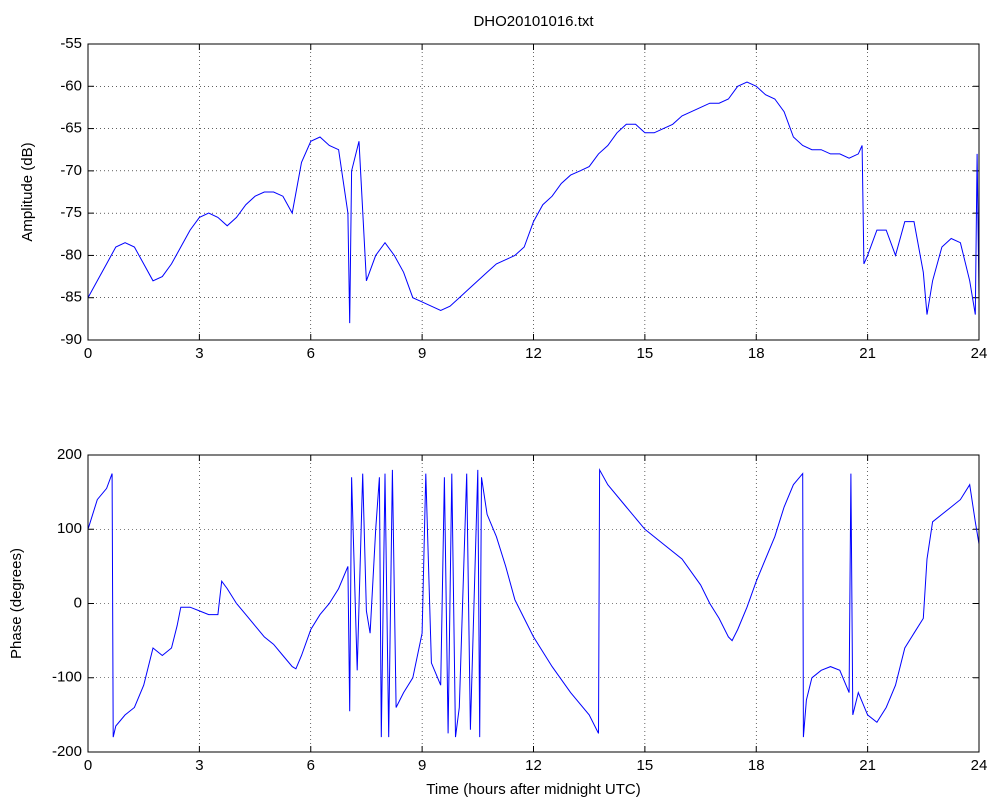 This screenshot has width=998, height=806. Describe the element at coordinates (16, 603) in the screenshot. I see `y-axis-label: Phase (degrees)` at that location.